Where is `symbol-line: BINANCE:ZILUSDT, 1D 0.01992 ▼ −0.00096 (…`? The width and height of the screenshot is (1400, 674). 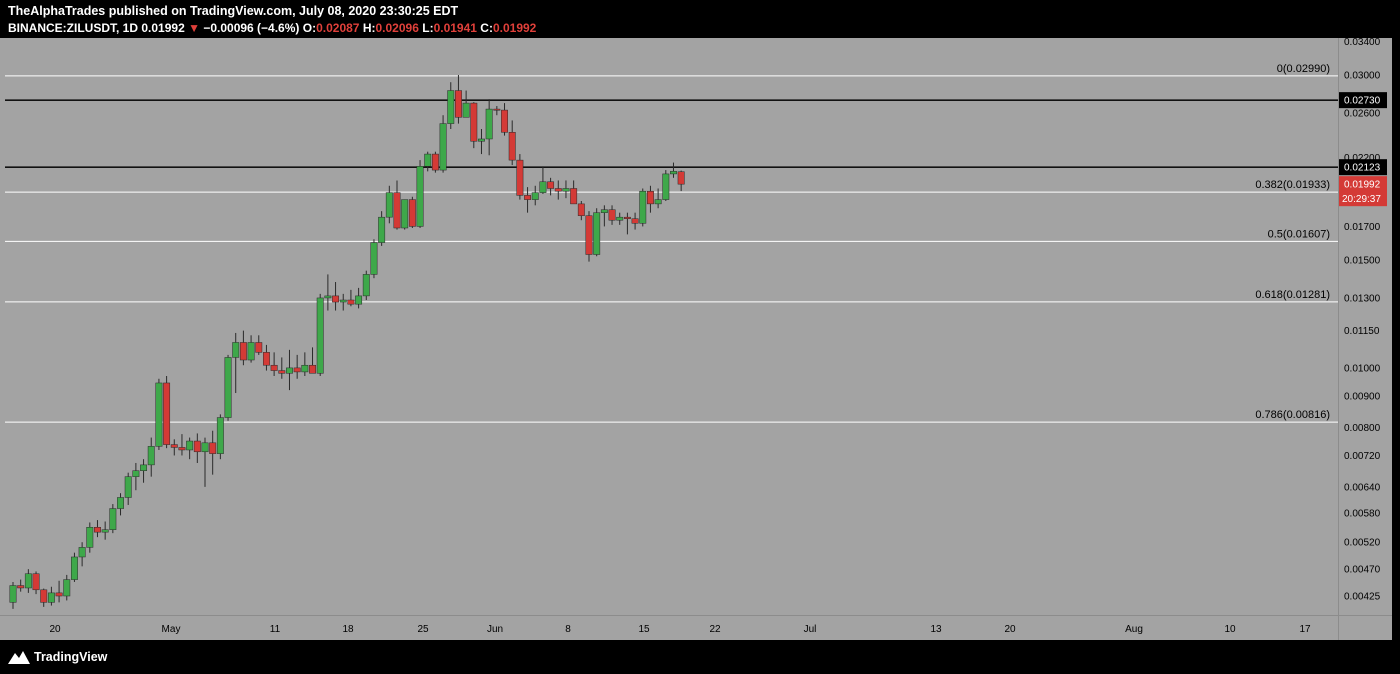
symbol-line: BINANCE:ZILUSDT, 1D 0.01992 ▼ −0.00096 (… is located at coordinates (272, 28).